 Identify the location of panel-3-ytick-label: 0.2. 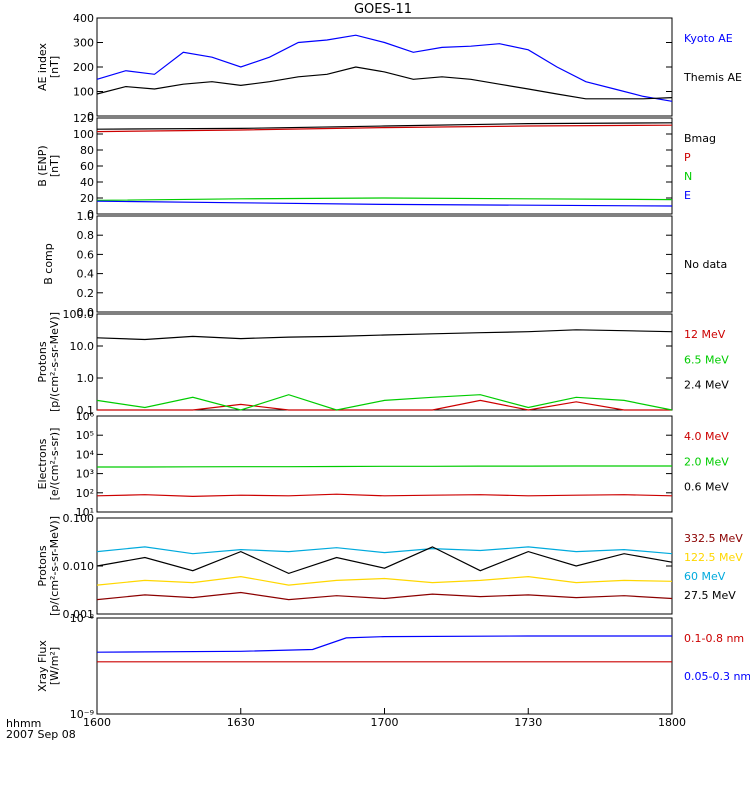
(86, 293).